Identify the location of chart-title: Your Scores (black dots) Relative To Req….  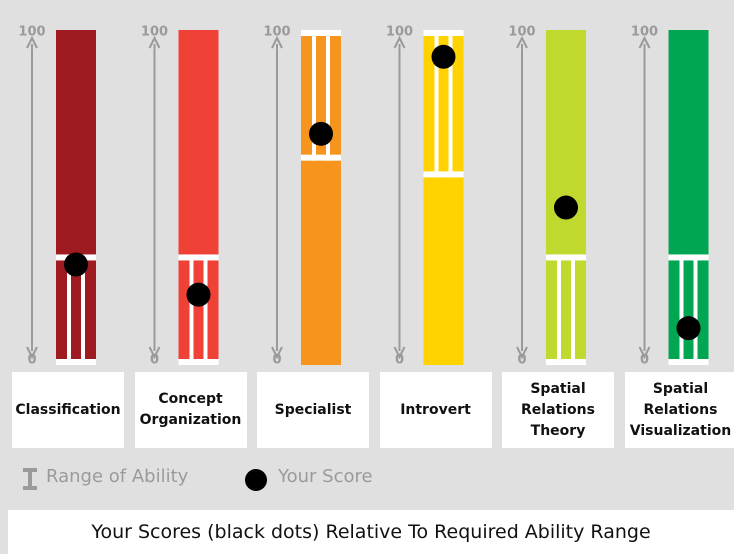
(371, 532).